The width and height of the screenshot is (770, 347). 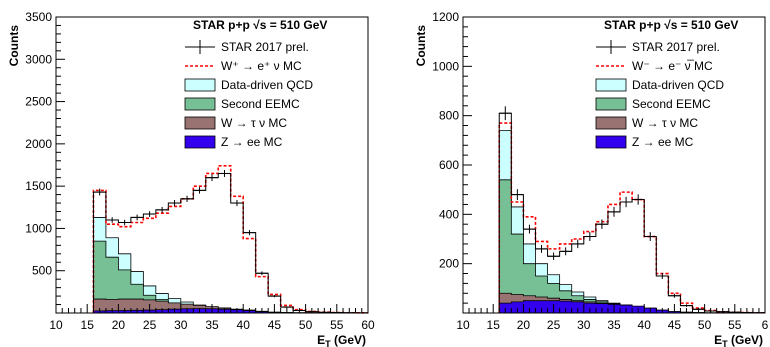 What do you see at coordinates (449, 116) in the screenshot?
I see `y-tick-label: 800` at bounding box center [449, 116].